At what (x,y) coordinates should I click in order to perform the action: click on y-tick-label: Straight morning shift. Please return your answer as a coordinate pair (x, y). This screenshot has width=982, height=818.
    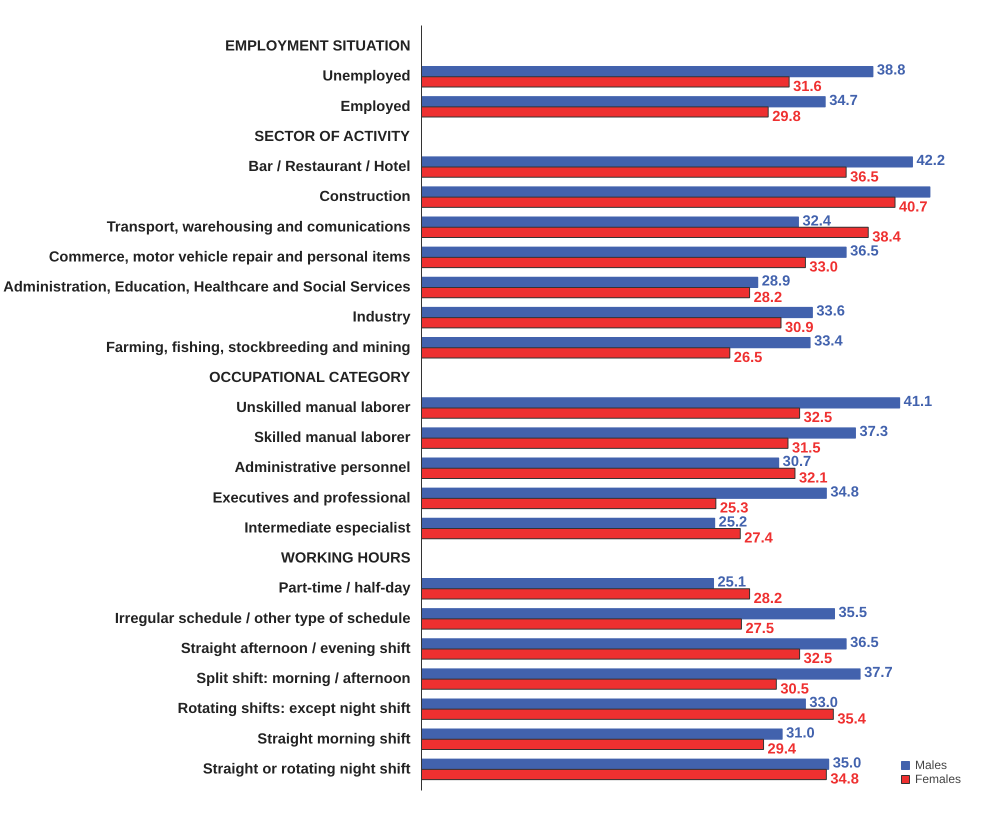
    Looking at the image, I should click on (334, 739).